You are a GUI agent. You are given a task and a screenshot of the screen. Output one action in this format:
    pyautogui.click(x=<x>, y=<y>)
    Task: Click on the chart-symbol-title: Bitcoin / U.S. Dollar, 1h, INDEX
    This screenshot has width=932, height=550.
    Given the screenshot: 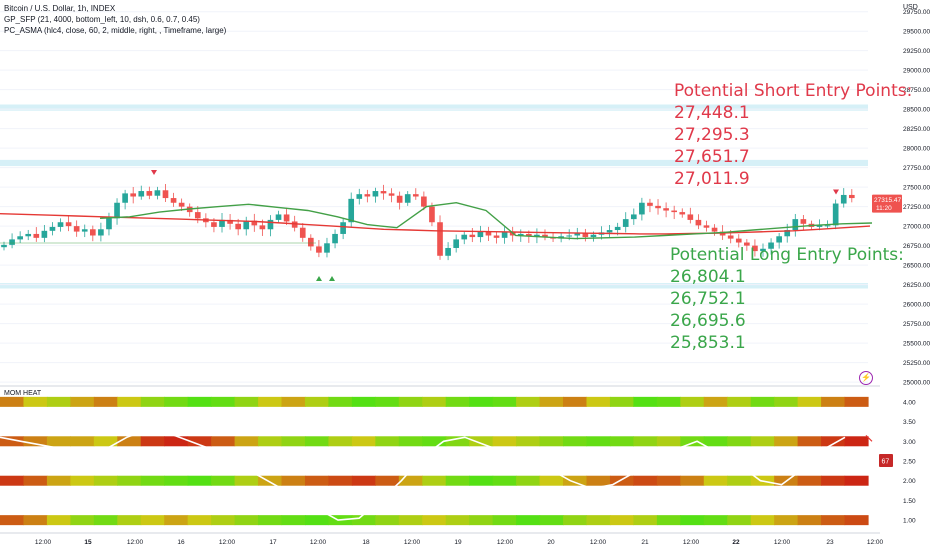 What is the action you would take?
    pyautogui.click(x=60, y=8)
    